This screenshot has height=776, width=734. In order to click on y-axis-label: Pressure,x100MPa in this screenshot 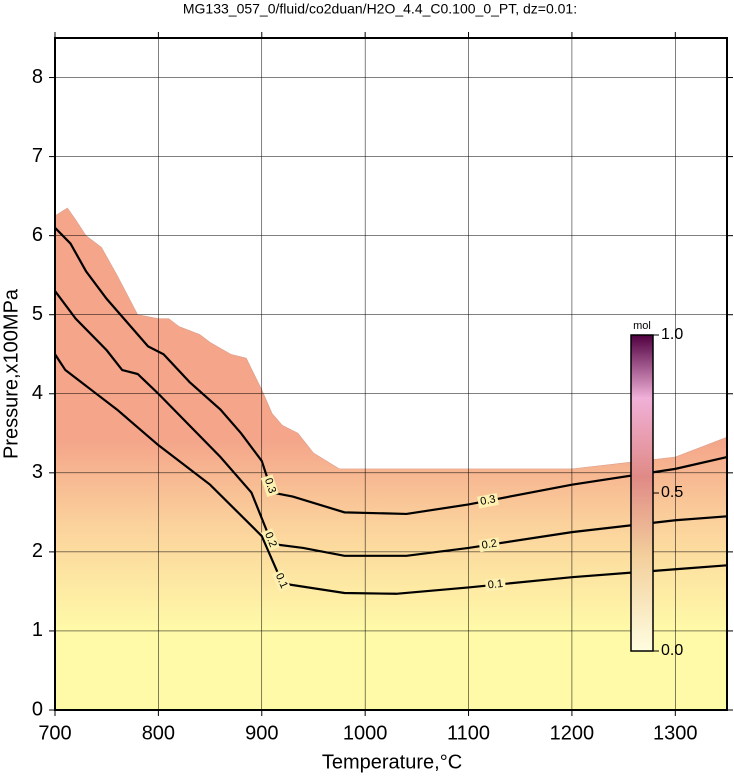, I will do `click(11, 373)`.